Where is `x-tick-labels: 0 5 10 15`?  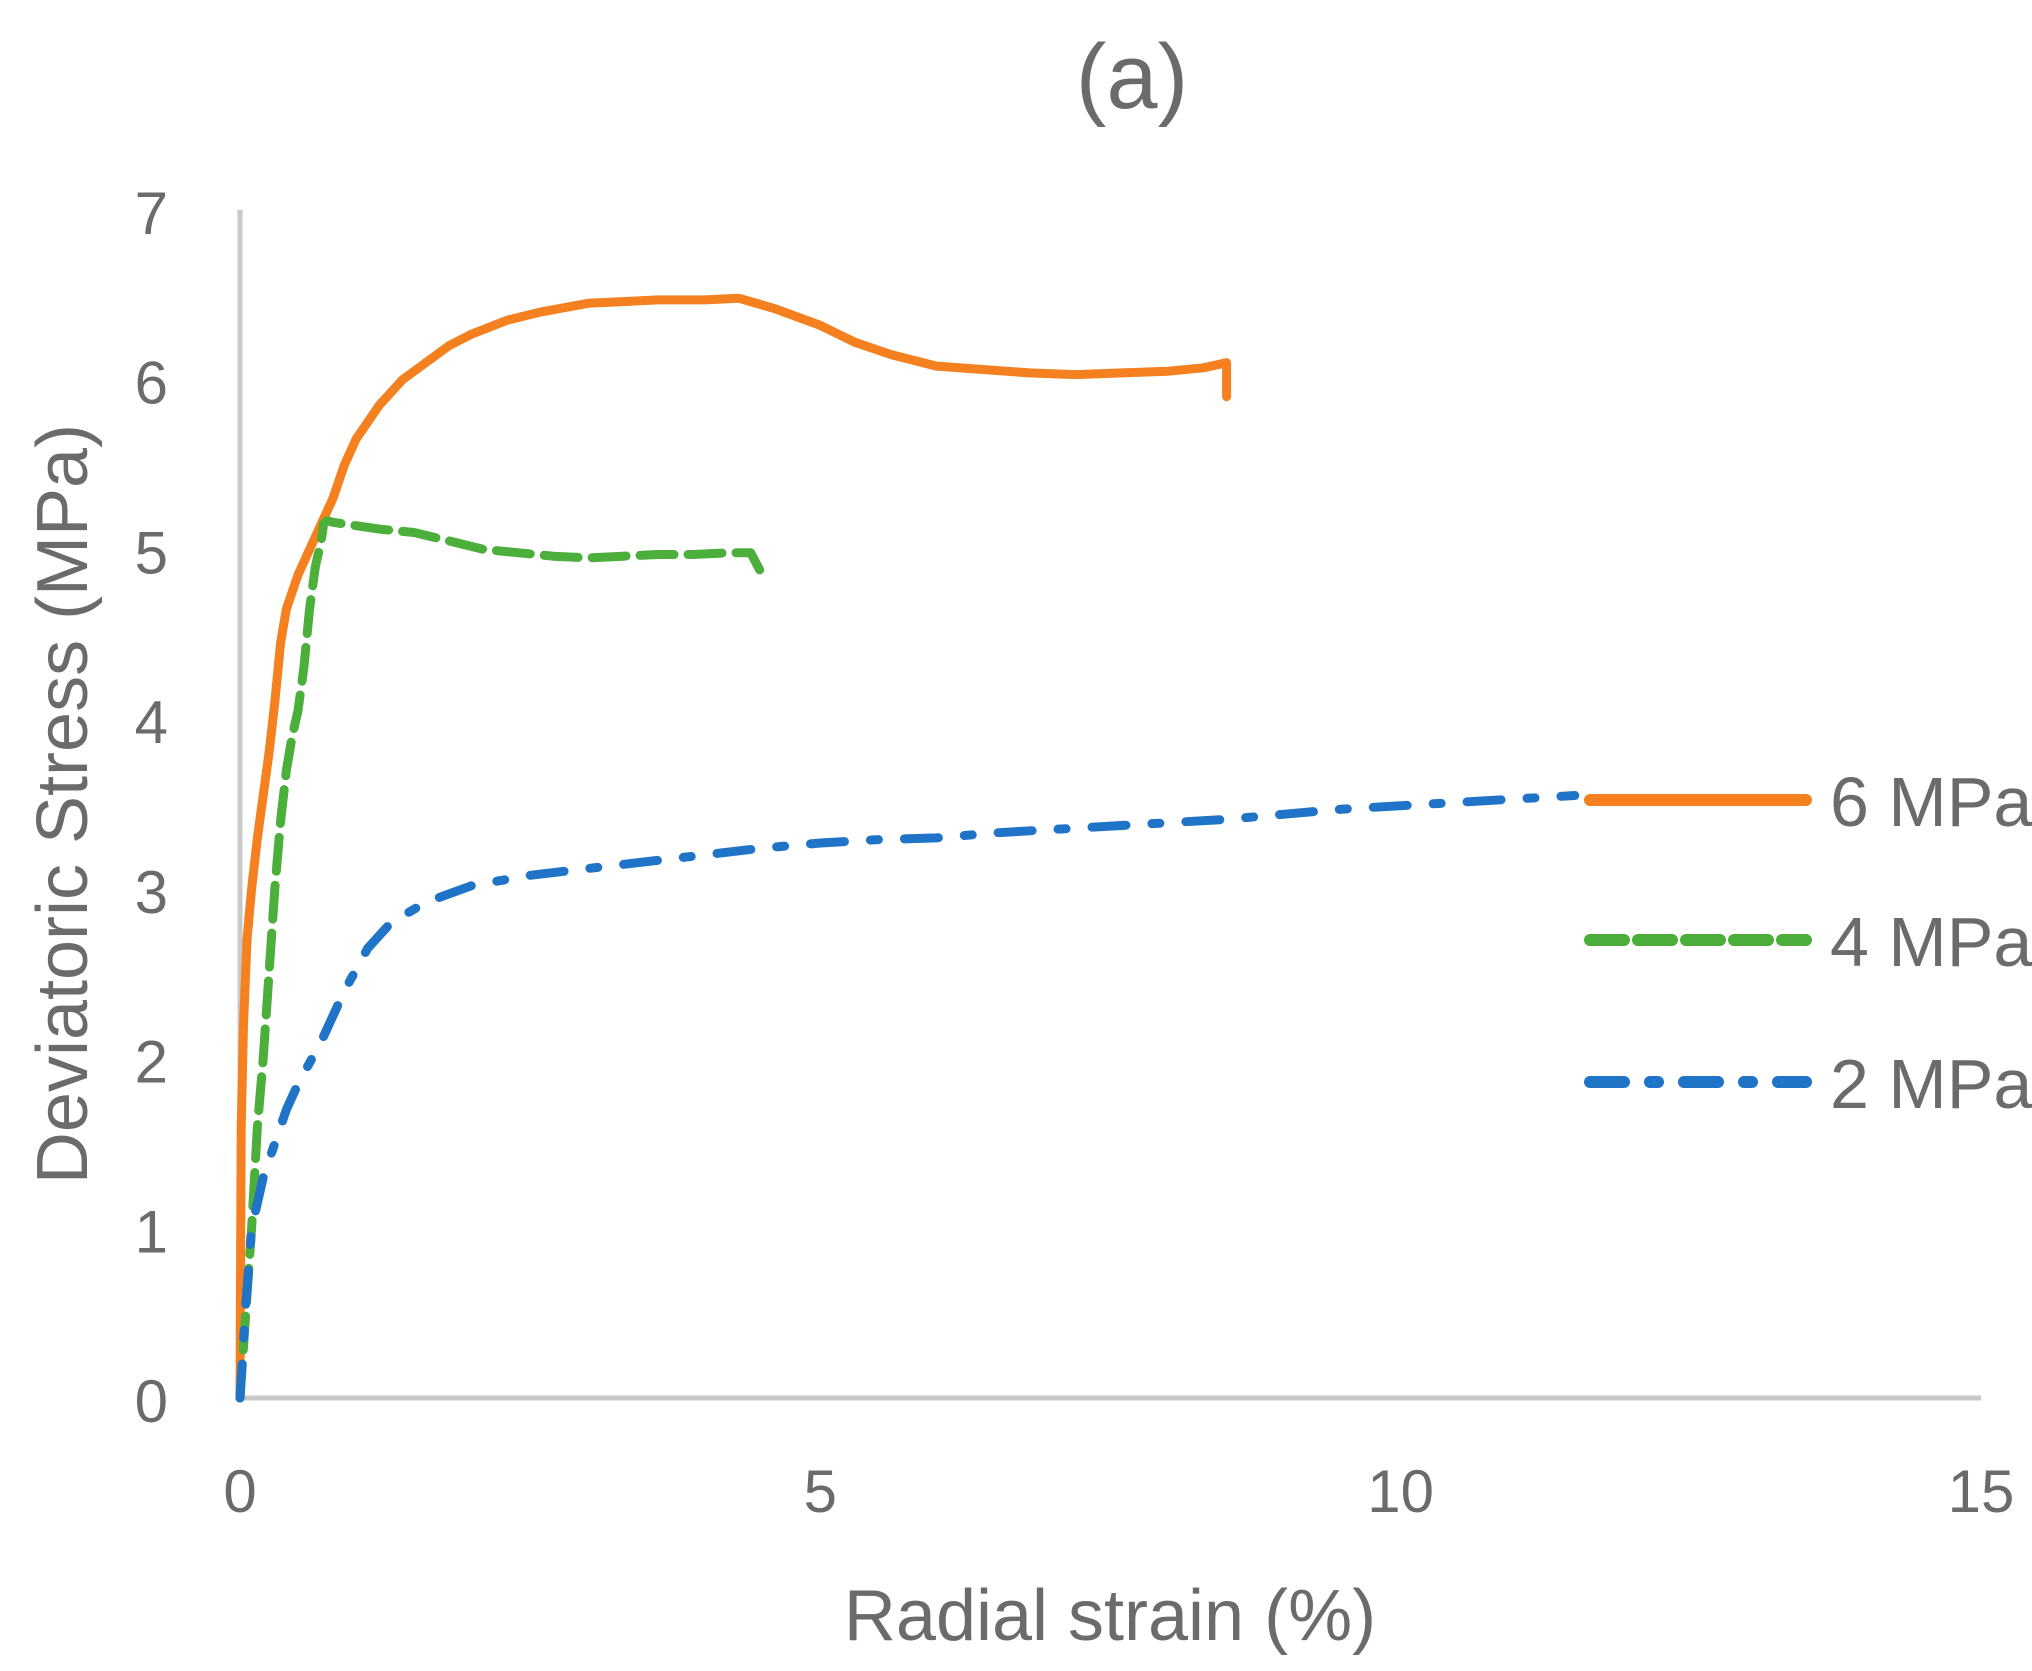
x-tick-labels: 0 5 10 15 is located at coordinates (1118, 1491).